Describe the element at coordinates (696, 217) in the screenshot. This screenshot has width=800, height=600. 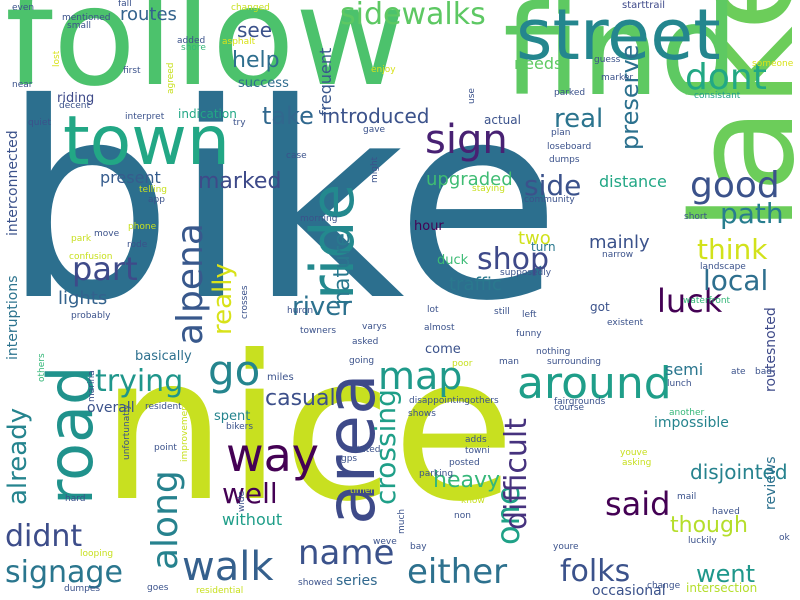
I see `word-short: short` at that location.